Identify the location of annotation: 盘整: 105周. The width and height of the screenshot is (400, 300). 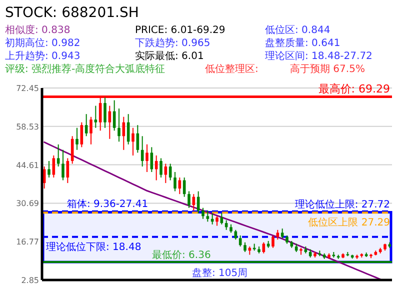
(220, 273).